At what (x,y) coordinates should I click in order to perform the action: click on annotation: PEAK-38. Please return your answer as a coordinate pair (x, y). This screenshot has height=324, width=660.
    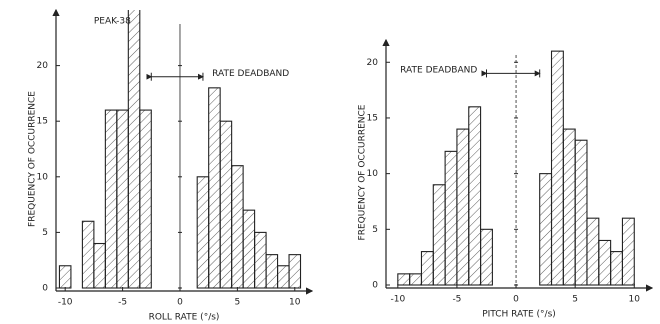
    Looking at the image, I should click on (112, 22).